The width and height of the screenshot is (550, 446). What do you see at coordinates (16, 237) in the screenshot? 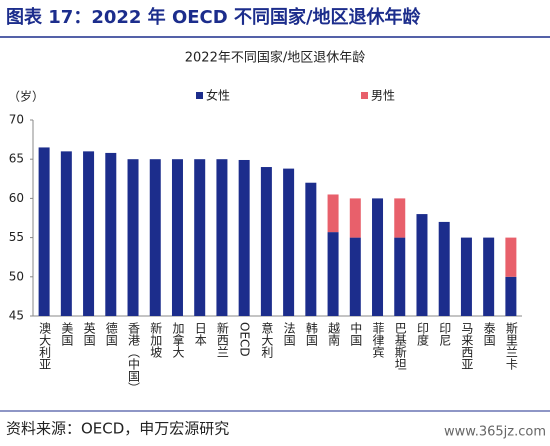
I see `y-tick-label: 55` at bounding box center [16, 237].